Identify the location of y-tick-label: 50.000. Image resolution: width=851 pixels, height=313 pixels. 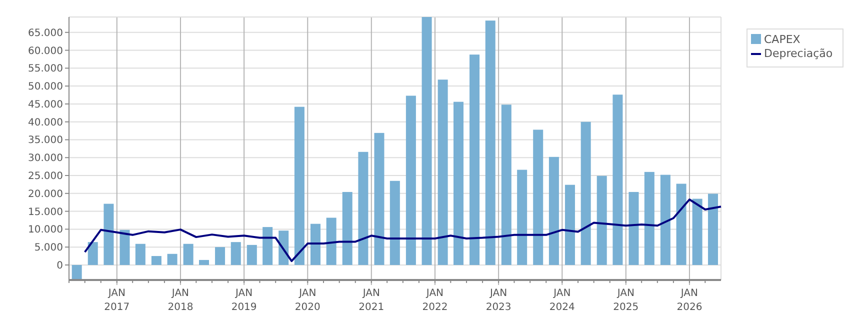
(45, 87).